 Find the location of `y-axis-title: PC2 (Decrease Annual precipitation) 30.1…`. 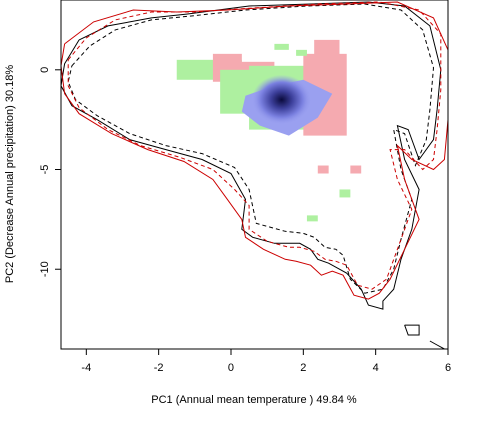

y-axis-title: PC2 (Decrease Annual precipitation) 30.1… is located at coordinates (10, 174).